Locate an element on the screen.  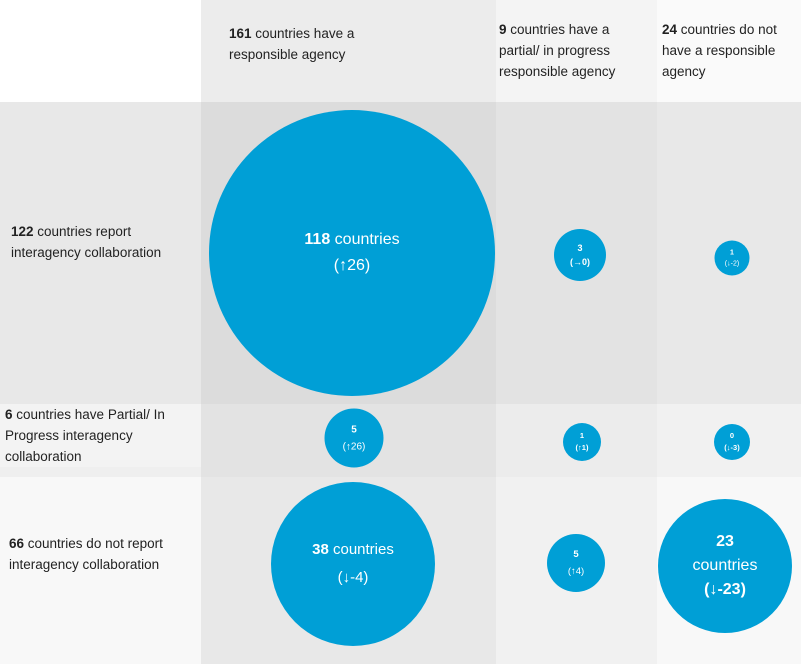
text: countries have a responsible agency is located at coordinates (292, 44).